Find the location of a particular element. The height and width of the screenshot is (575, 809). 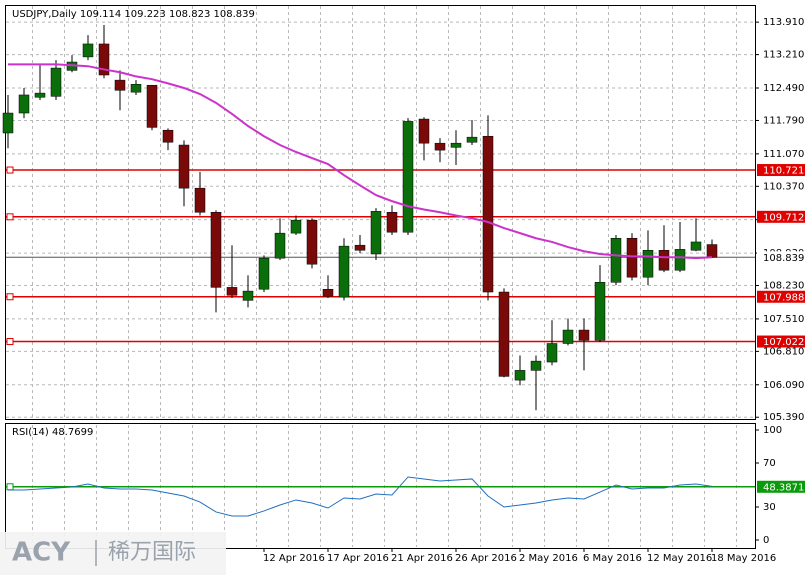

rsi-level-handle is located at coordinates (10, 487).